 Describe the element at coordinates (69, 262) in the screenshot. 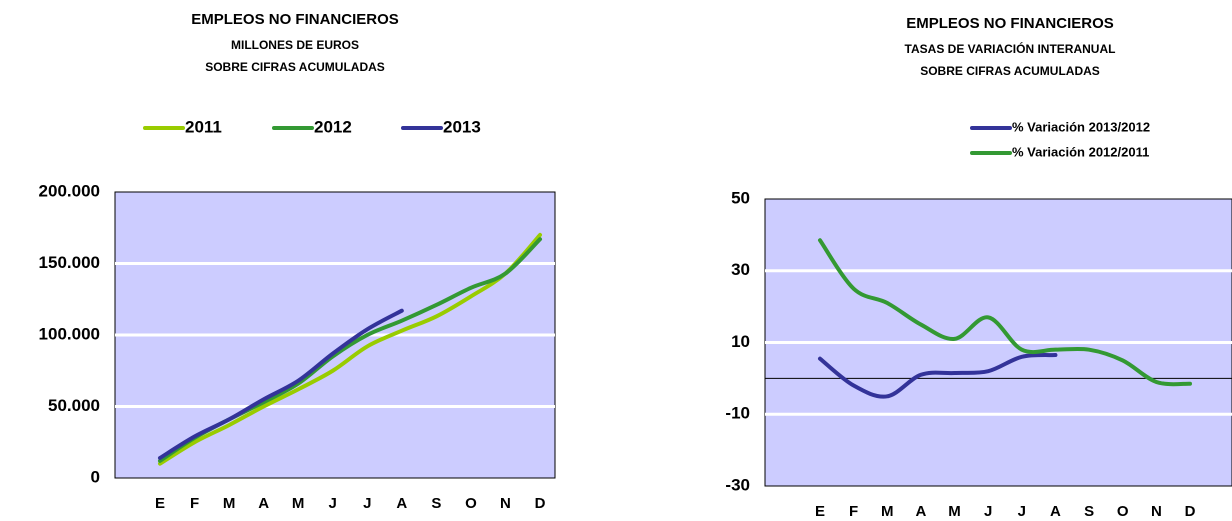

I see `y-tick-label: 150.000` at that location.